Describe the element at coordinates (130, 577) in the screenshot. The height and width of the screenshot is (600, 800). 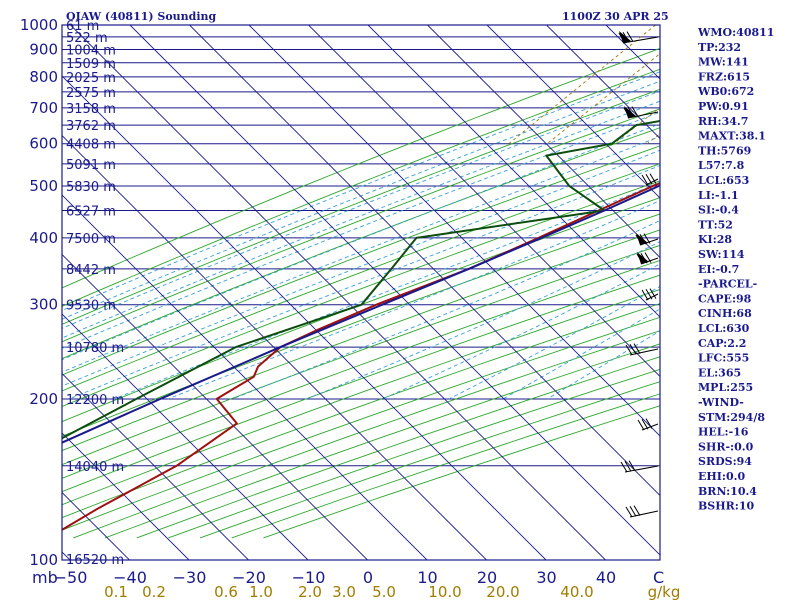
I see `temperature-tick-label: −40` at that location.